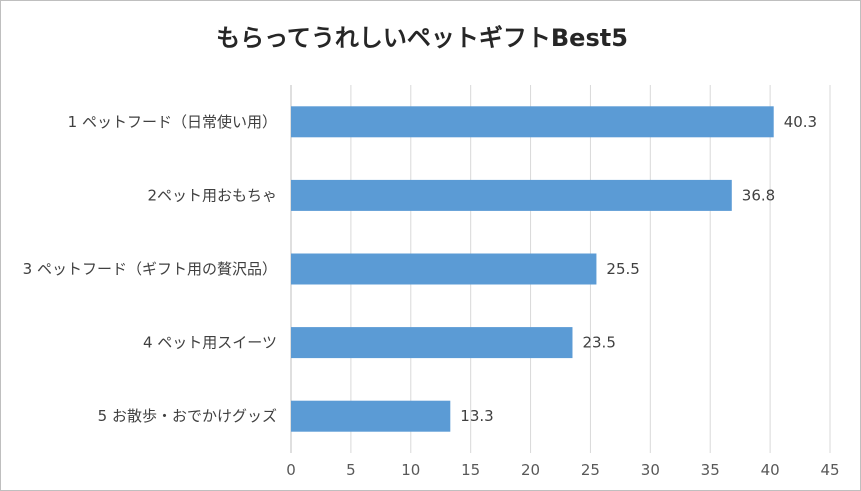  Describe the element at coordinates (622, 269) in the screenshot. I see `data-label: 25.5` at that location.